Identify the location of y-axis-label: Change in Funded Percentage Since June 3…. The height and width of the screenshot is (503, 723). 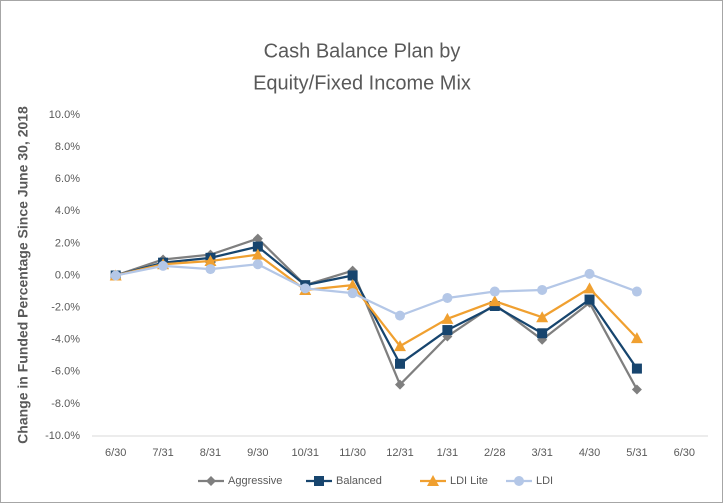
(23, 275).